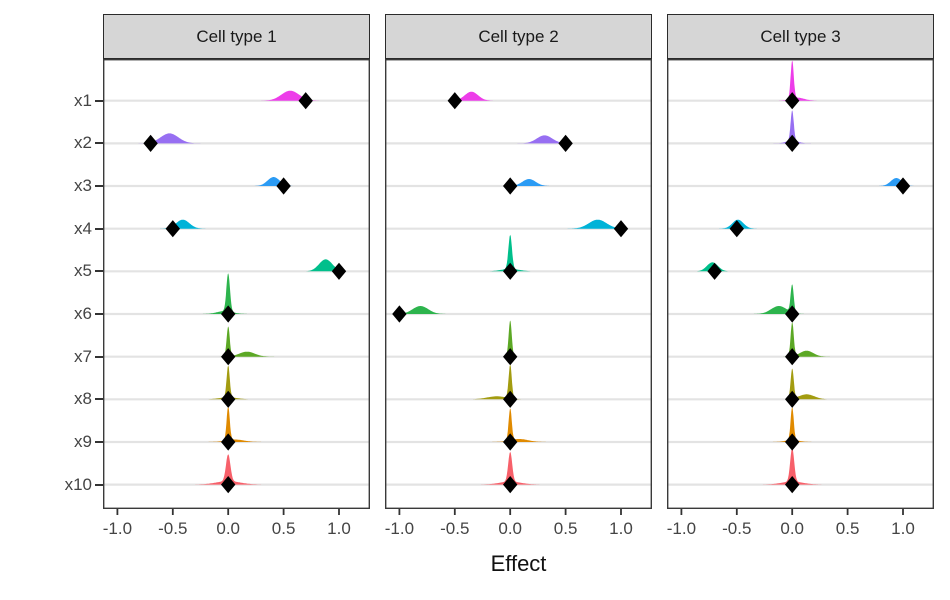 This screenshot has width=950, height=600. I want to click on y-tick-label-x3: x3, so click(83, 186).